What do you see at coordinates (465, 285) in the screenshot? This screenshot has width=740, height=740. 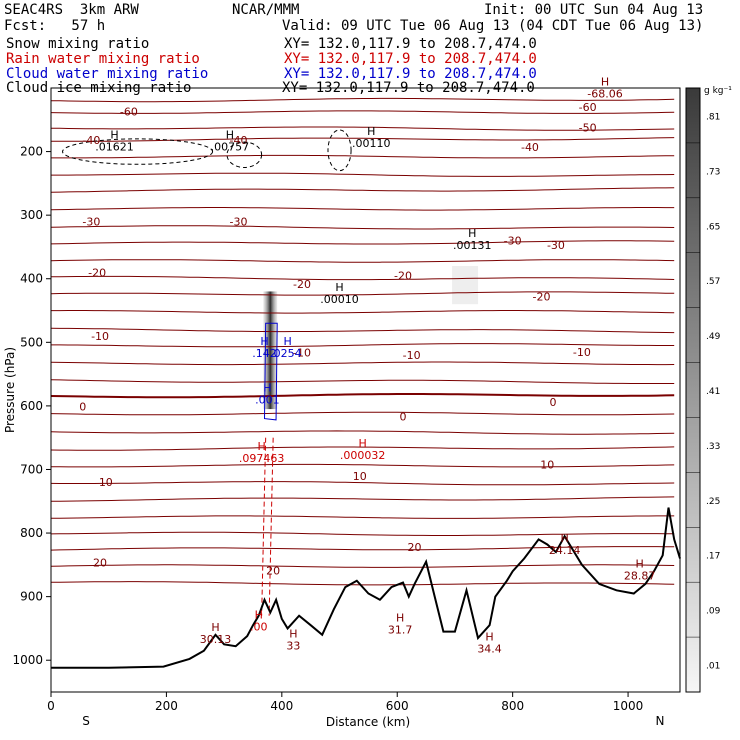 I see `snow-shading-light` at bounding box center [465, 285].